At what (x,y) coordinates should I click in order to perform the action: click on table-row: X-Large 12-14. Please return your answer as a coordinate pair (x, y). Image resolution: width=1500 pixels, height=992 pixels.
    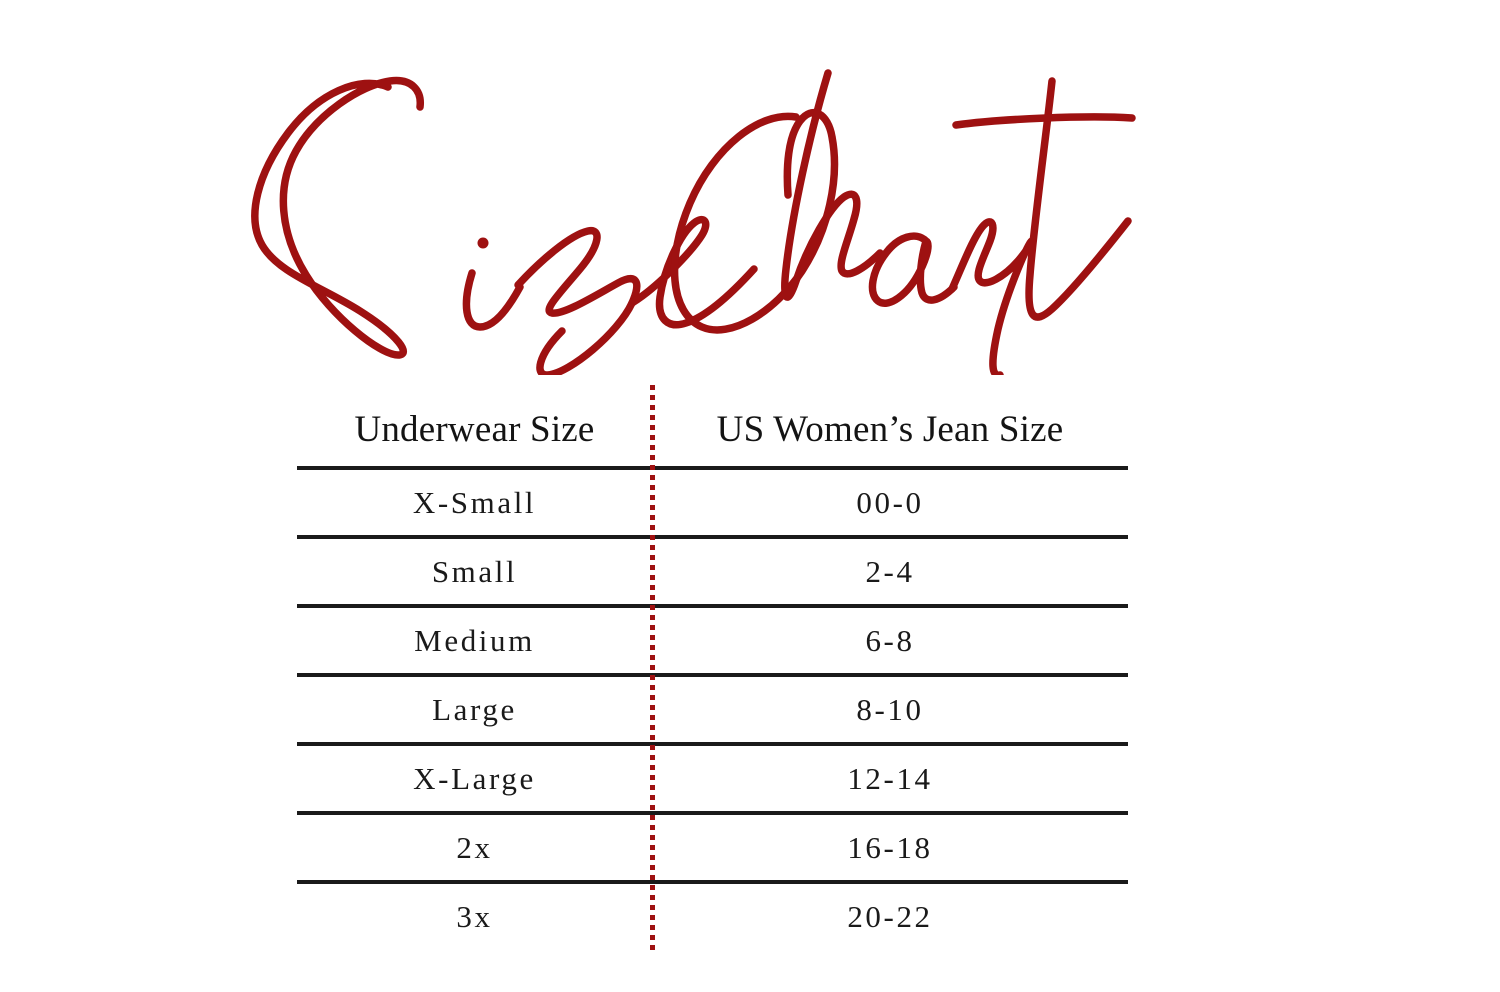
    Looking at the image, I should click on (712, 778).